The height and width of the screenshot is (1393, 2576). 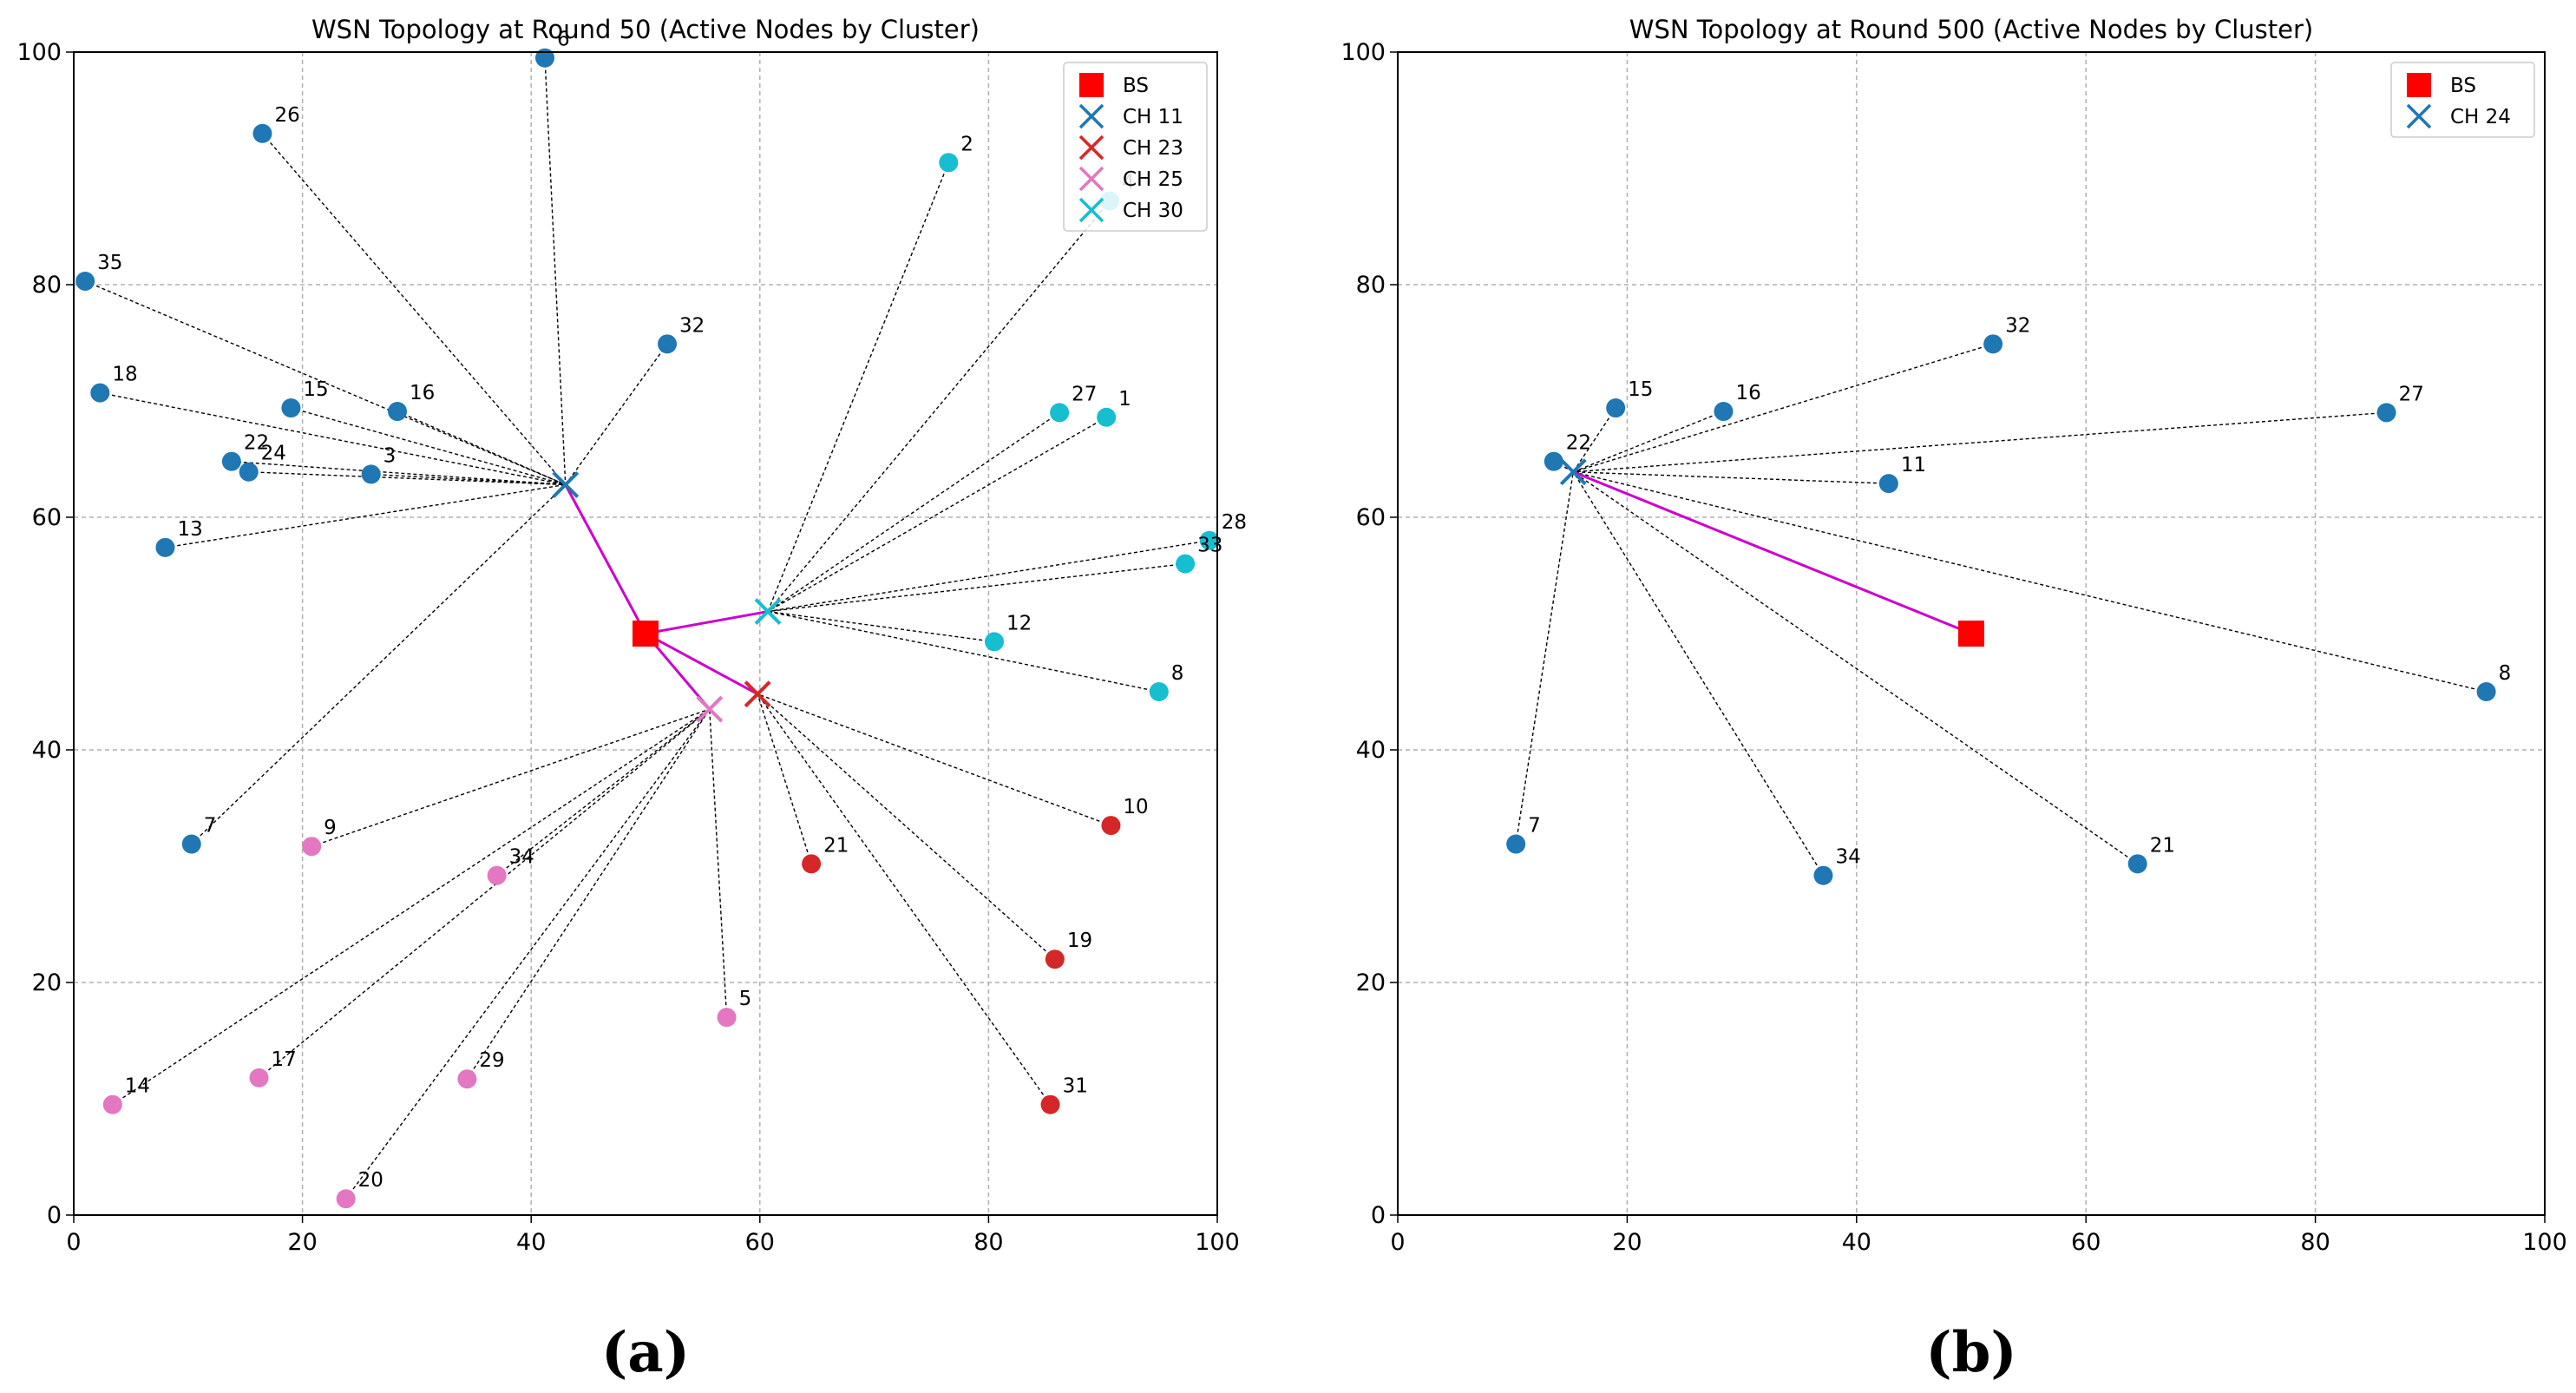 I want to click on node-label-8: 8, so click(x=1177, y=674).